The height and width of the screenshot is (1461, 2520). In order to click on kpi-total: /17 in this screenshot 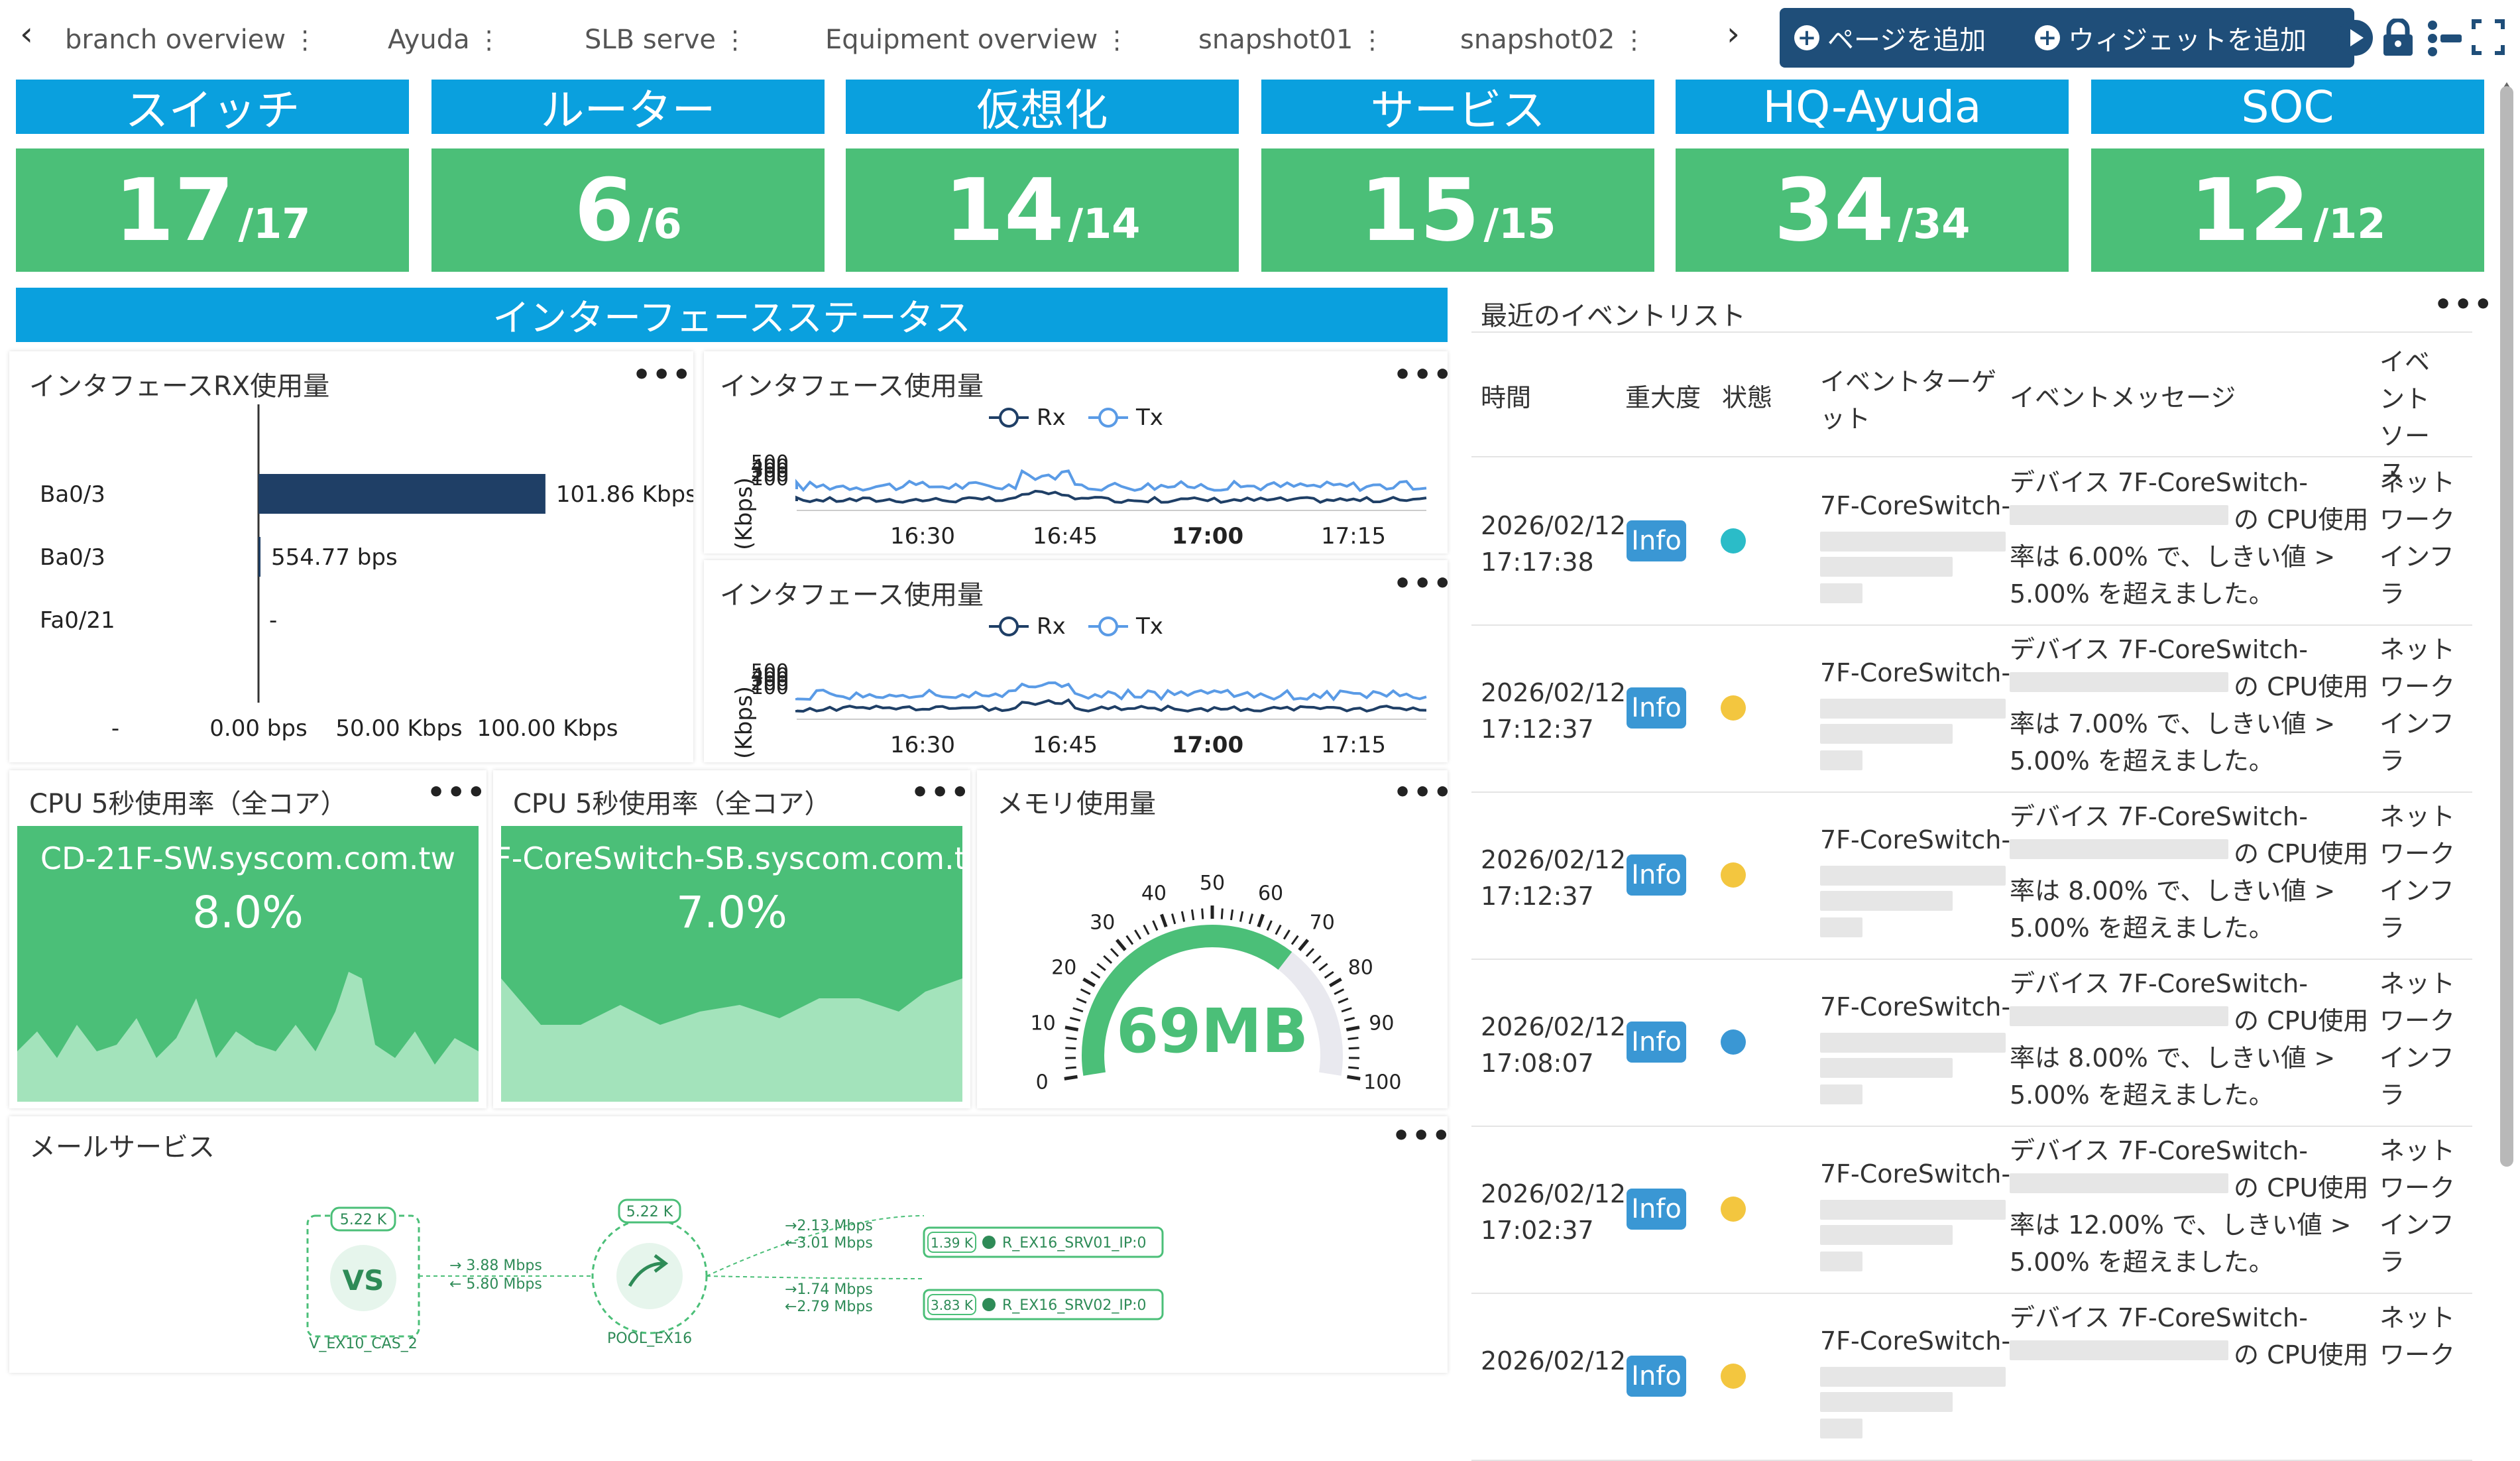, I will do `click(274, 224)`.